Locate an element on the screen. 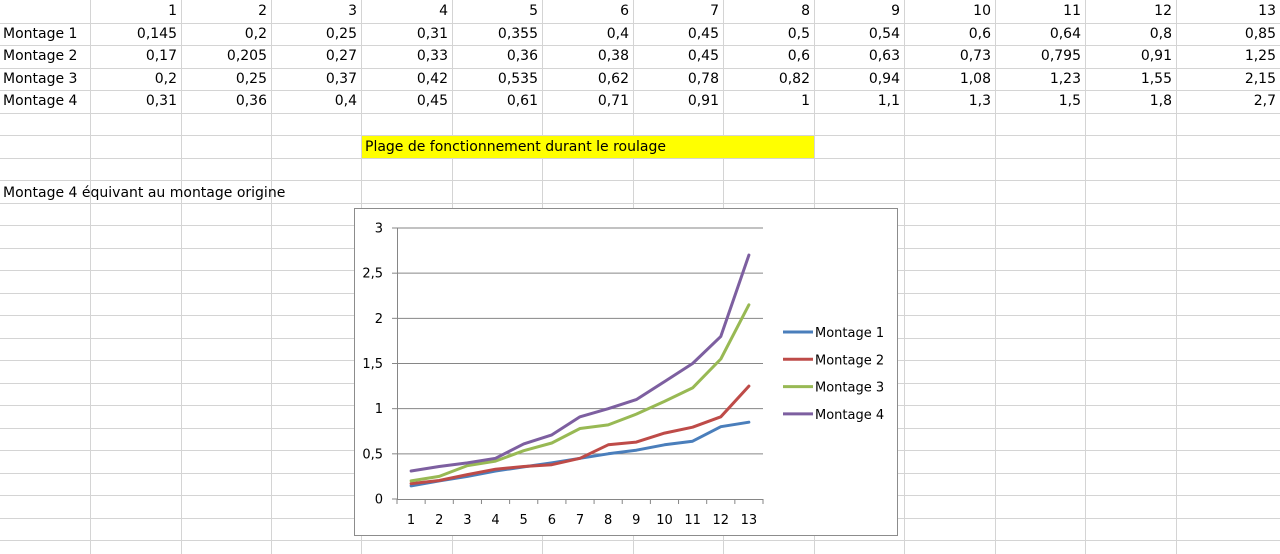 The width and height of the screenshot is (1280, 554). data-cell: 0,64 is located at coordinates (1065, 33).